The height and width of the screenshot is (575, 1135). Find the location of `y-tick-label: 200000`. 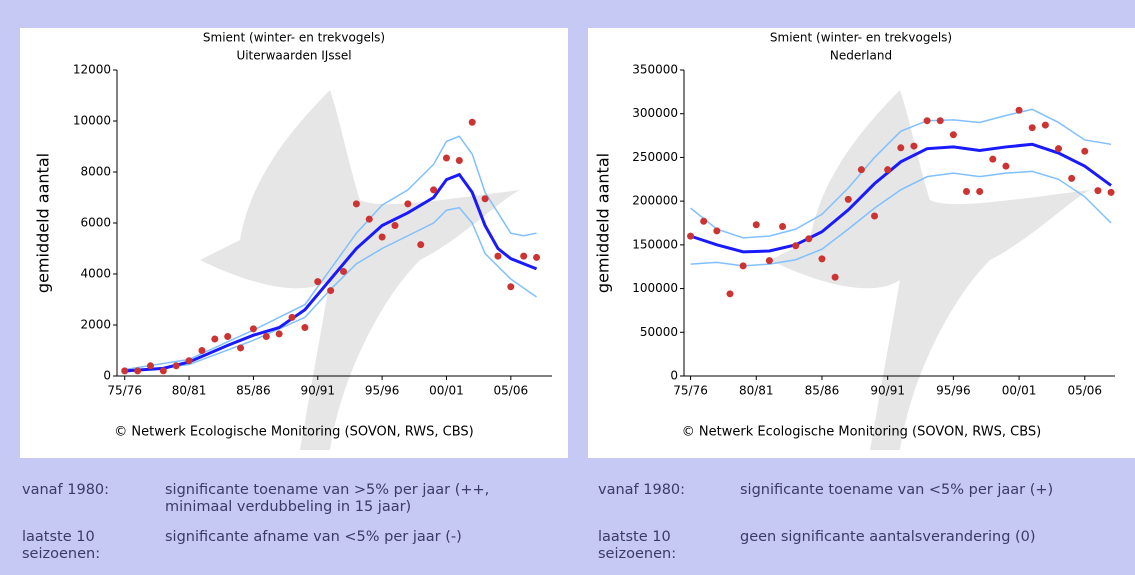

y-tick-label: 200000 is located at coordinates (655, 201).